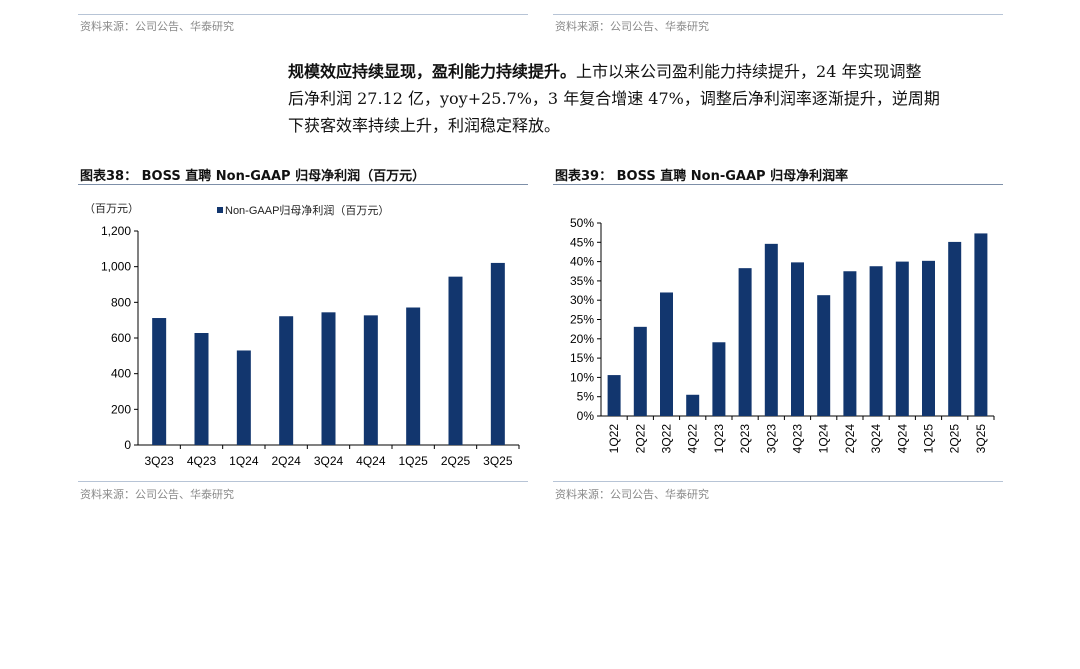  What do you see at coordinates (876, 439) in the screenshot?
I see `c39-x-tick-label: 3Q24` at bounding box center [876, 439].